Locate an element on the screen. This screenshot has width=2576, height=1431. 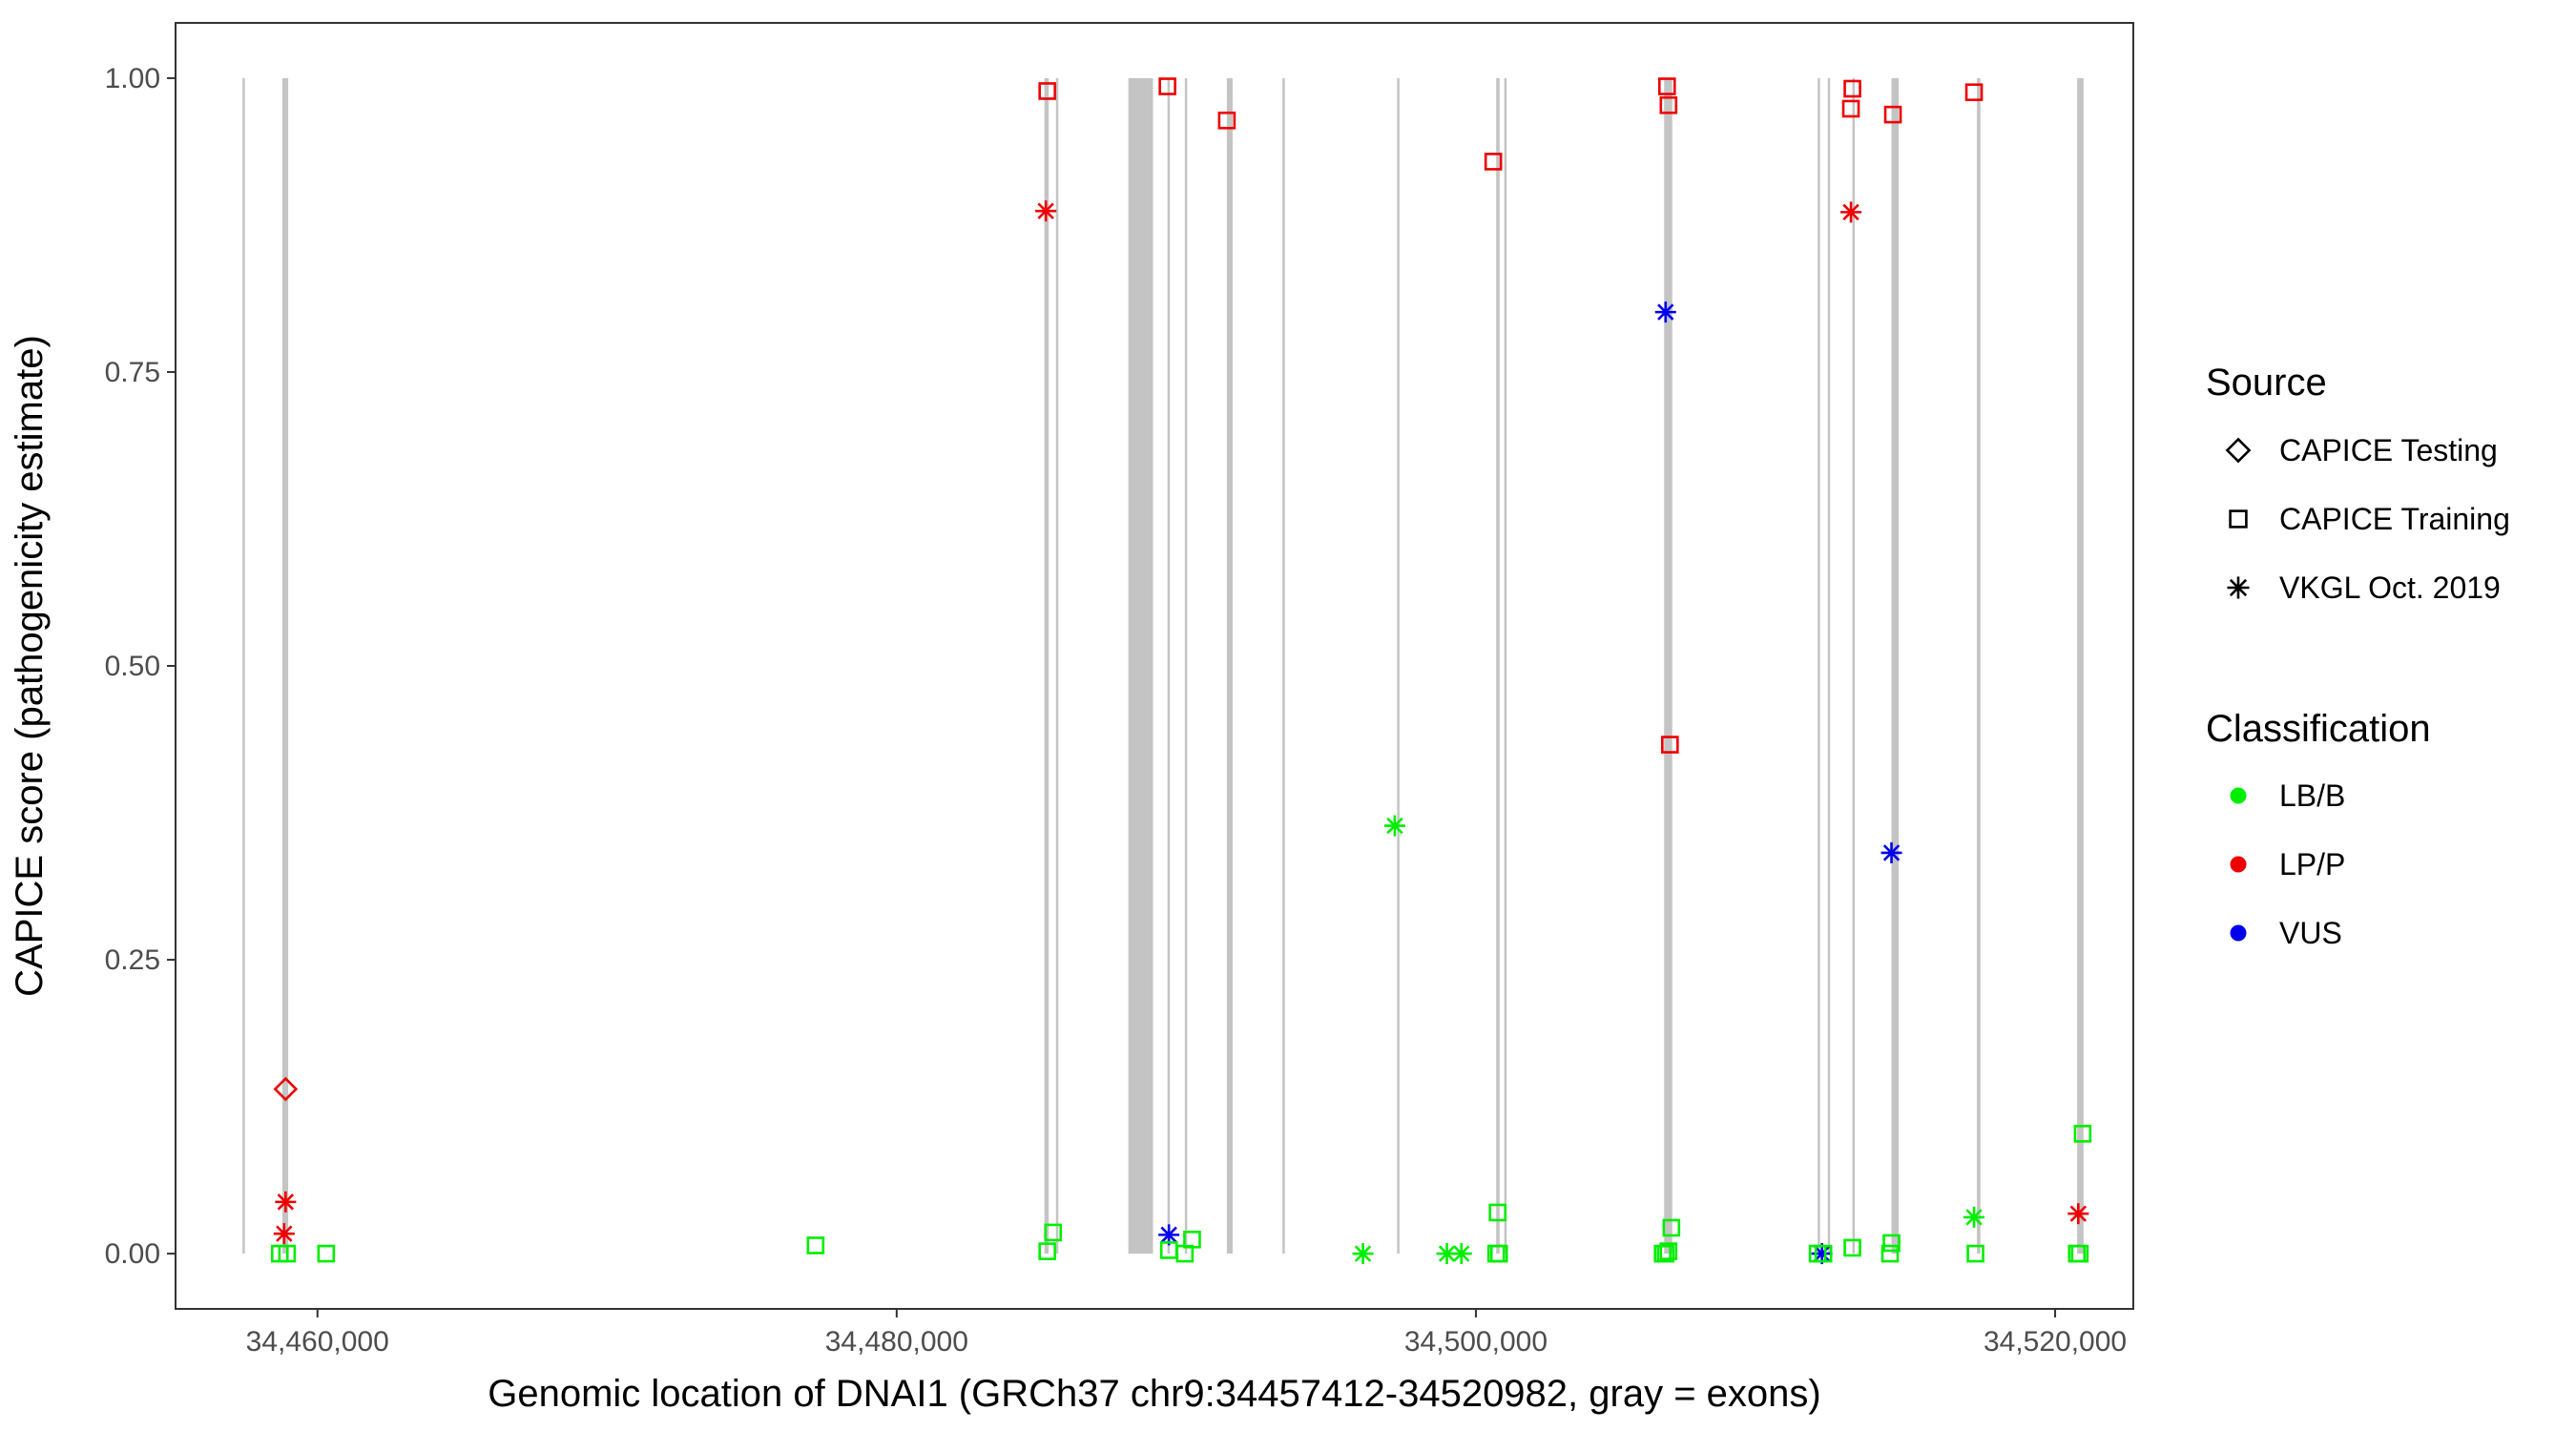
y-tick-label: 0.00 is located at coordinates (132, 1254).